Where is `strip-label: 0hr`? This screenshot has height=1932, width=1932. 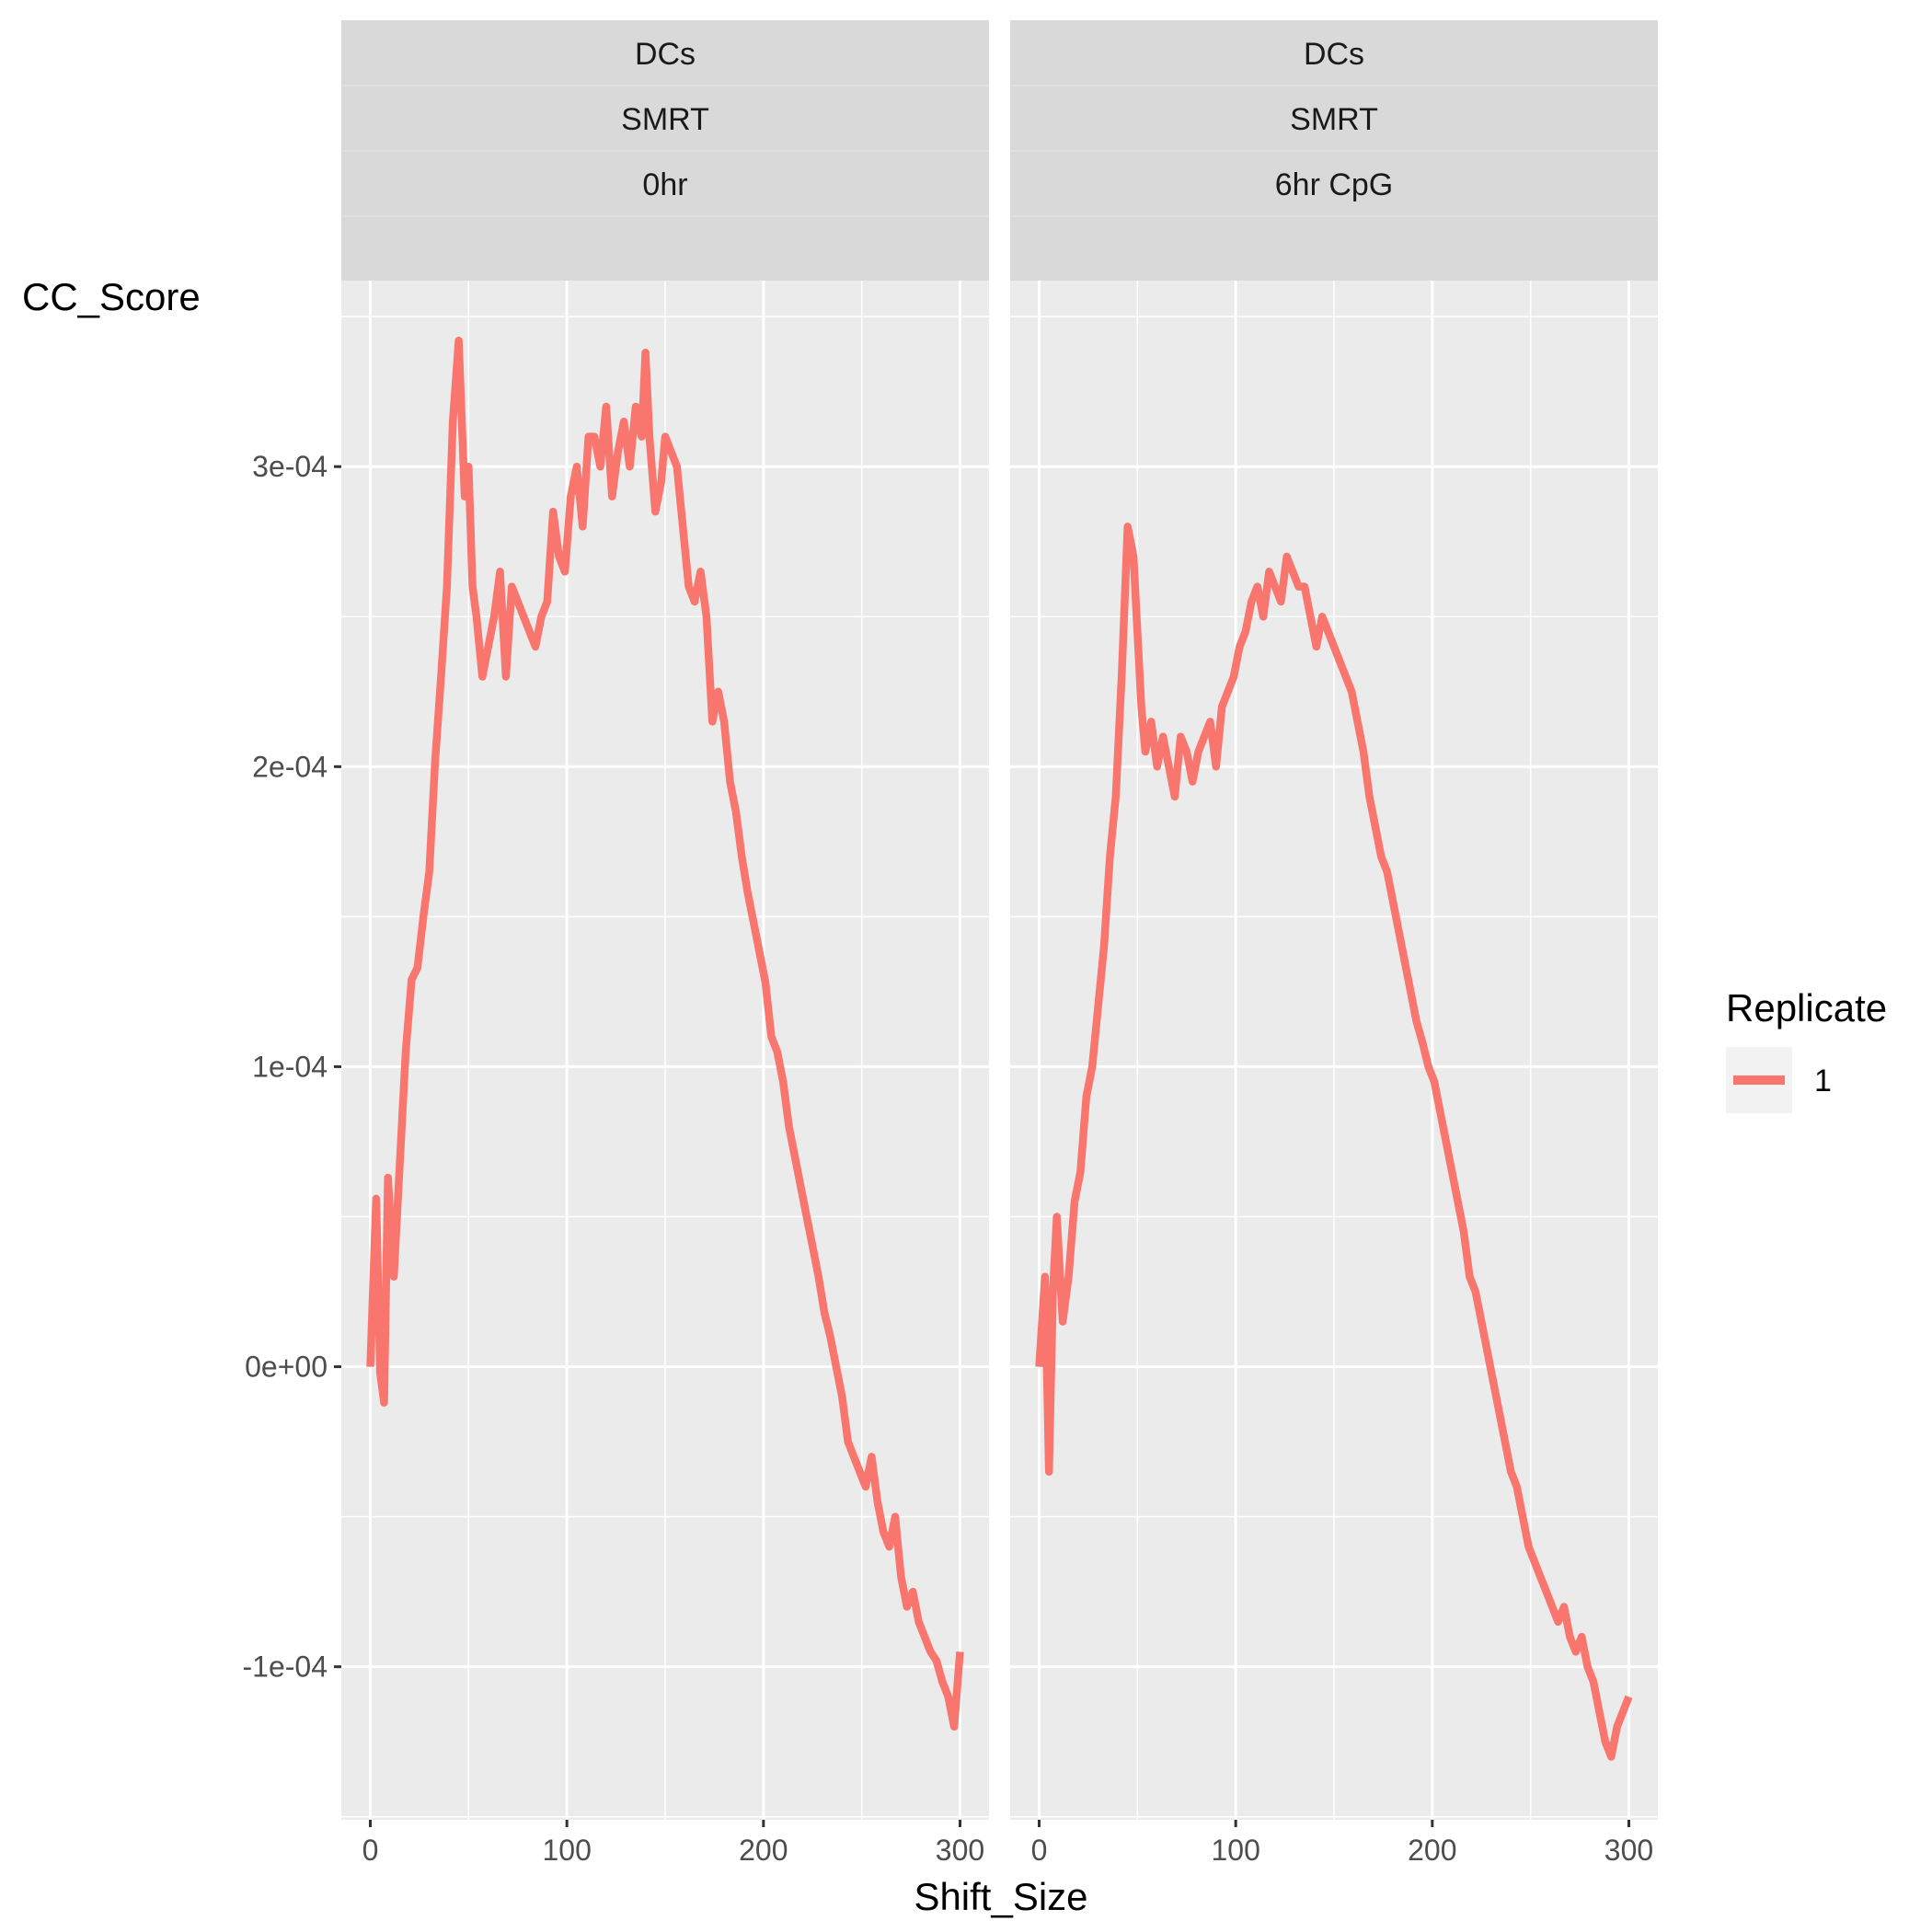
strip-label: 0hr is located at coordinates (664, 184).